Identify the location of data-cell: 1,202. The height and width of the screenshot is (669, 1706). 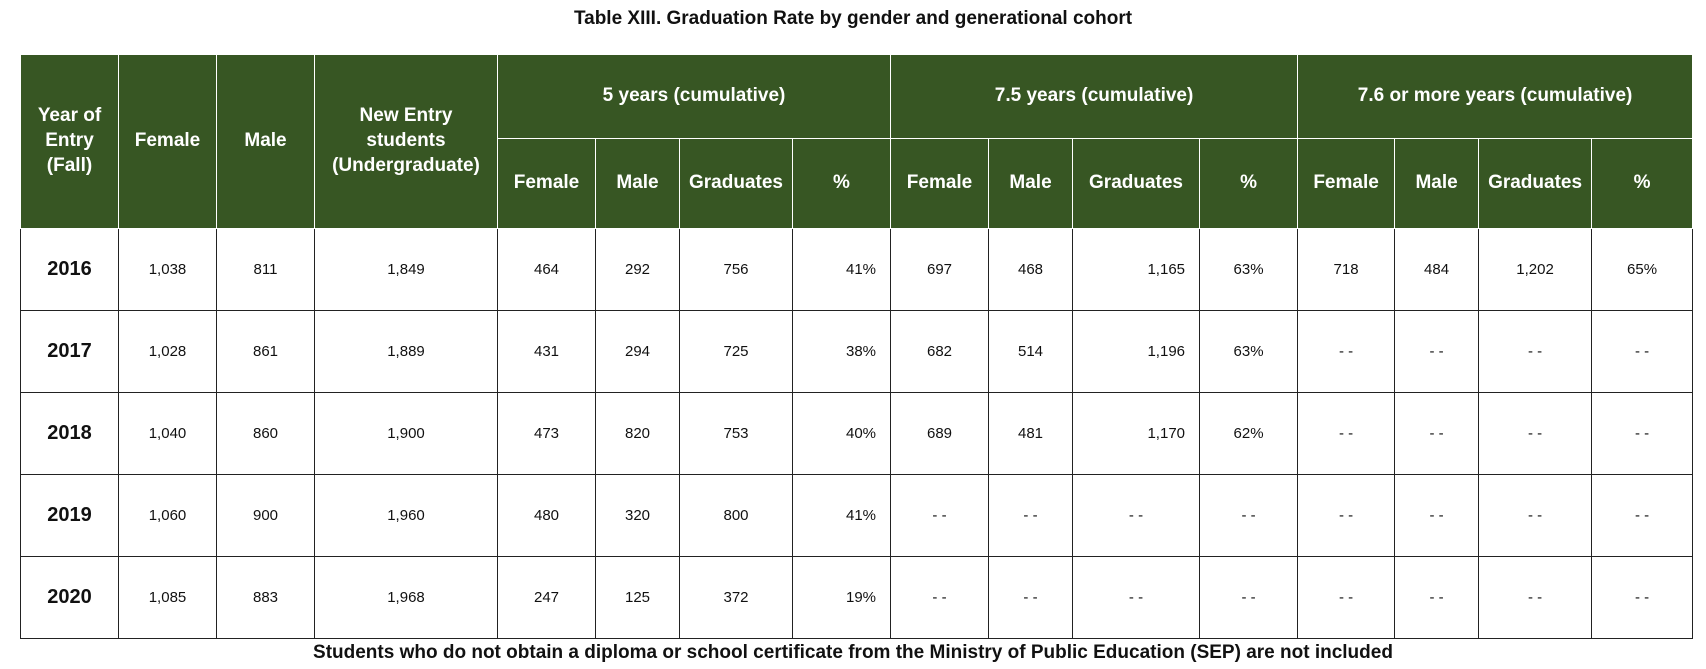
(1535, 269).